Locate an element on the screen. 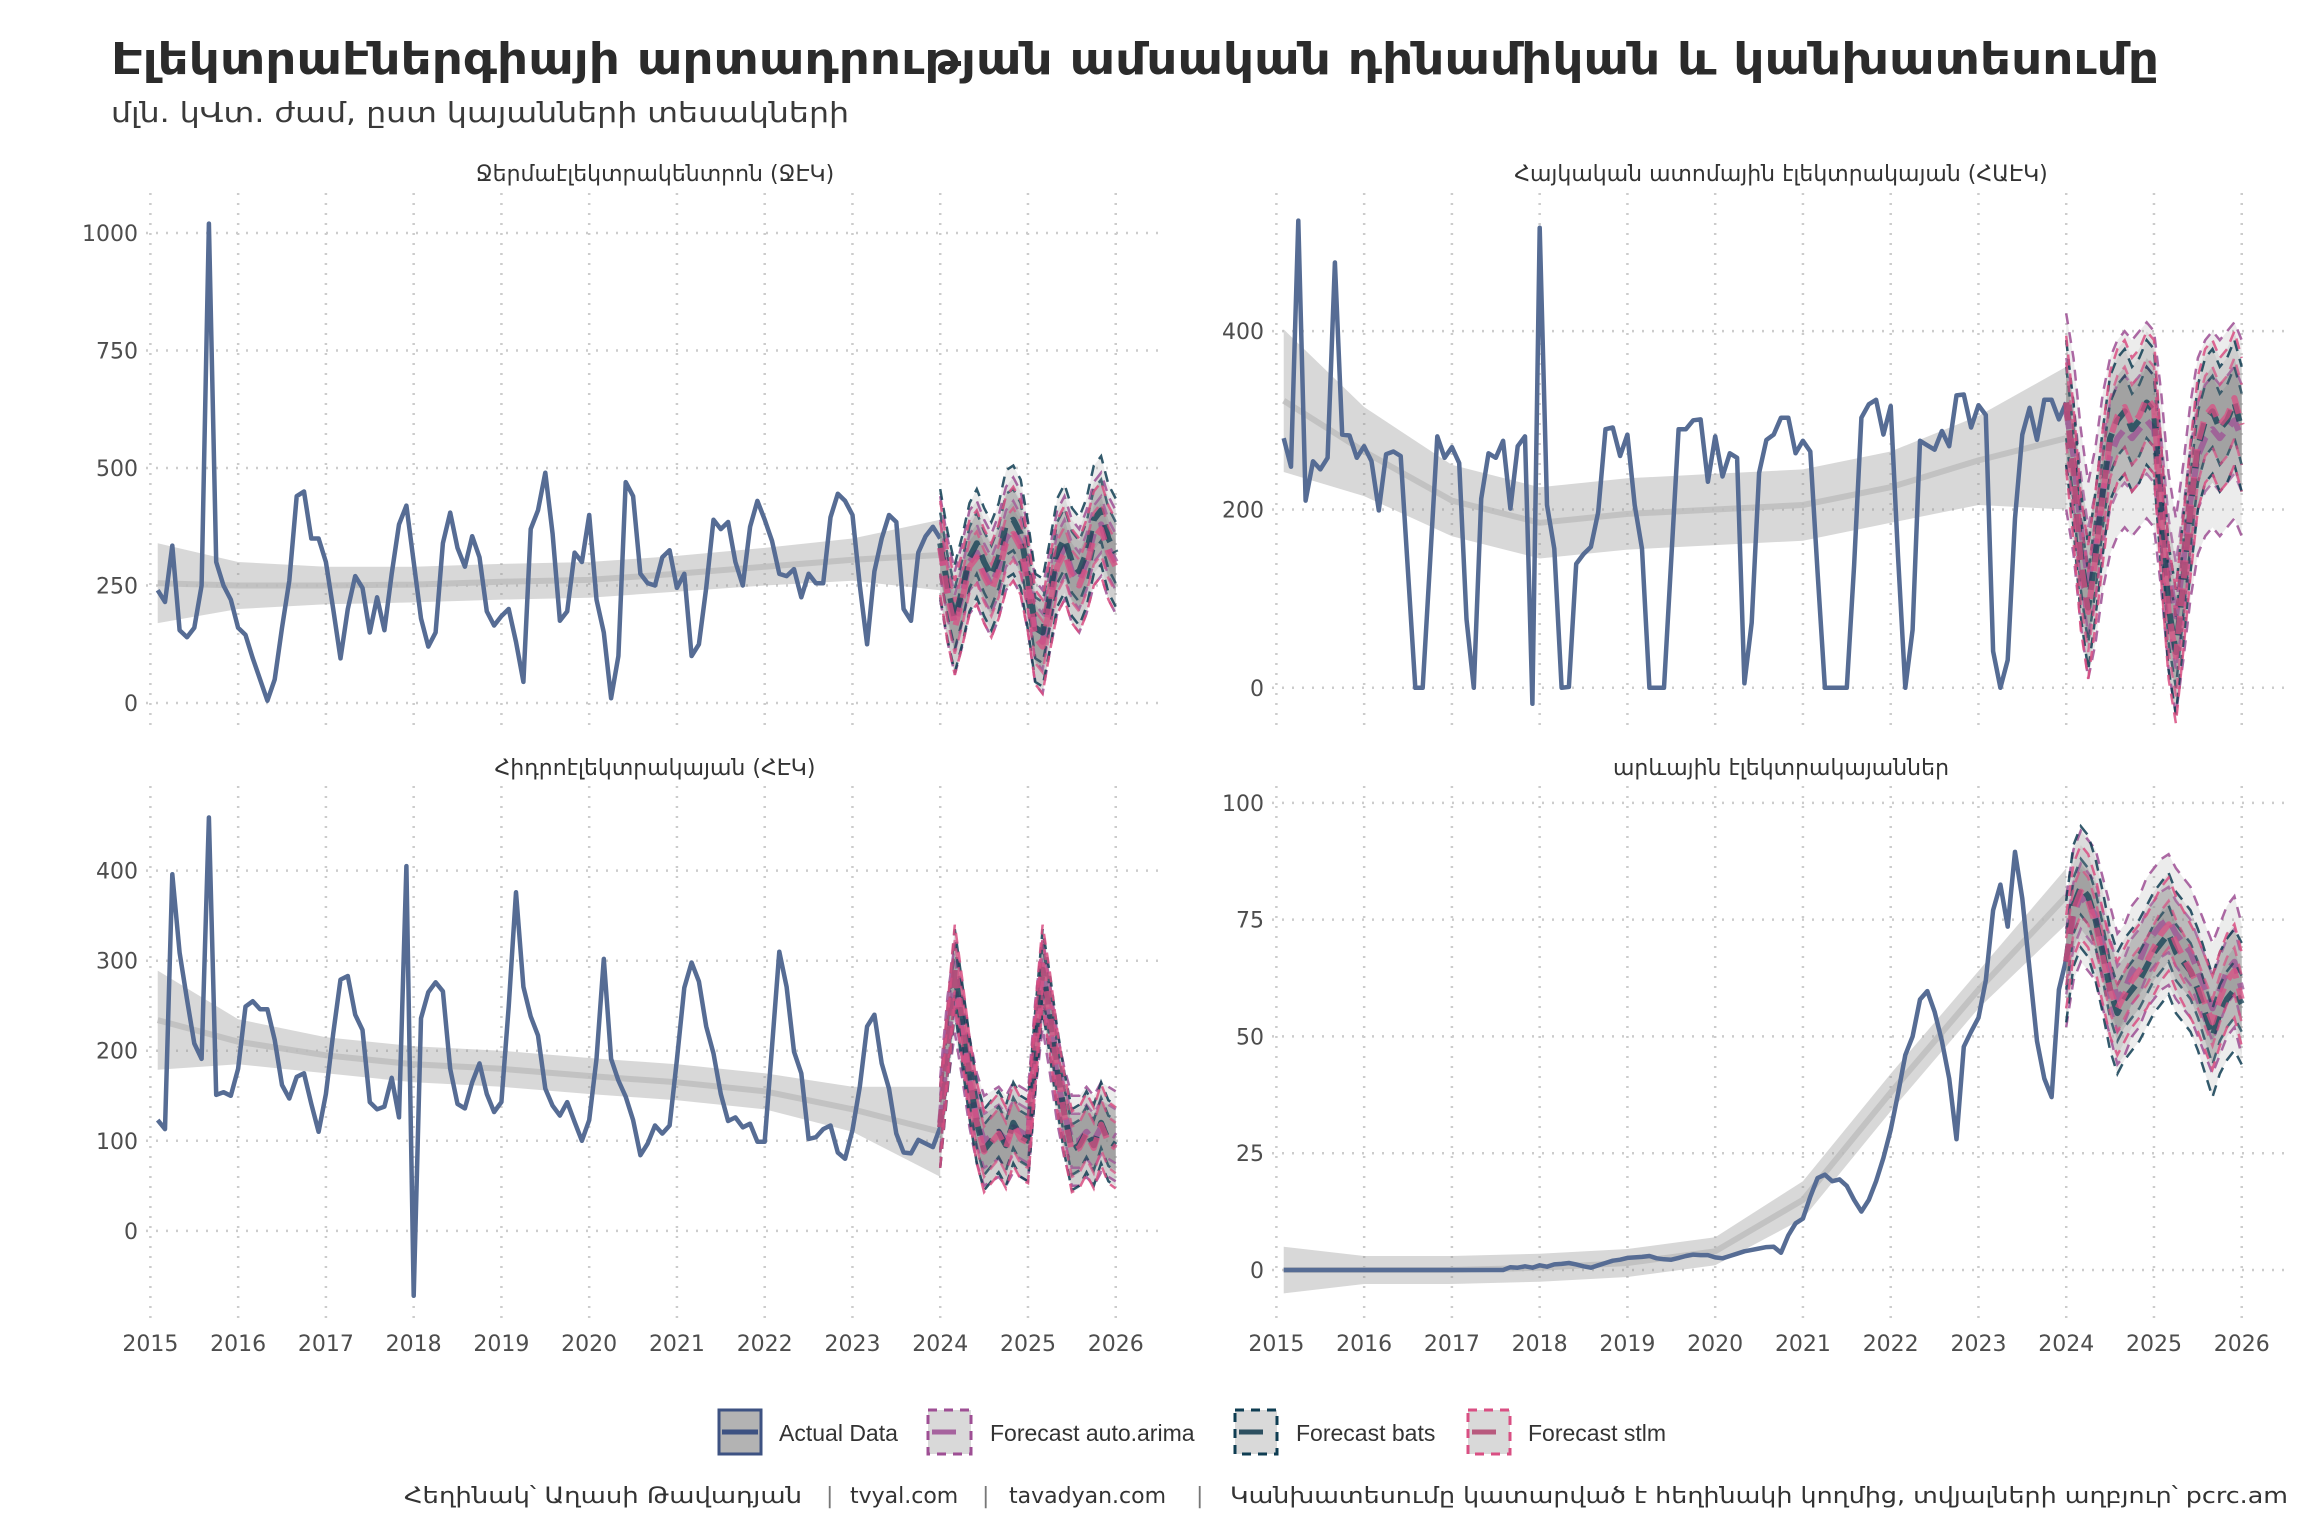 This screenshot has width=2304, height=1536. legend-label-stlm: Forecast stlm is located at coordinates (1597, 1433).